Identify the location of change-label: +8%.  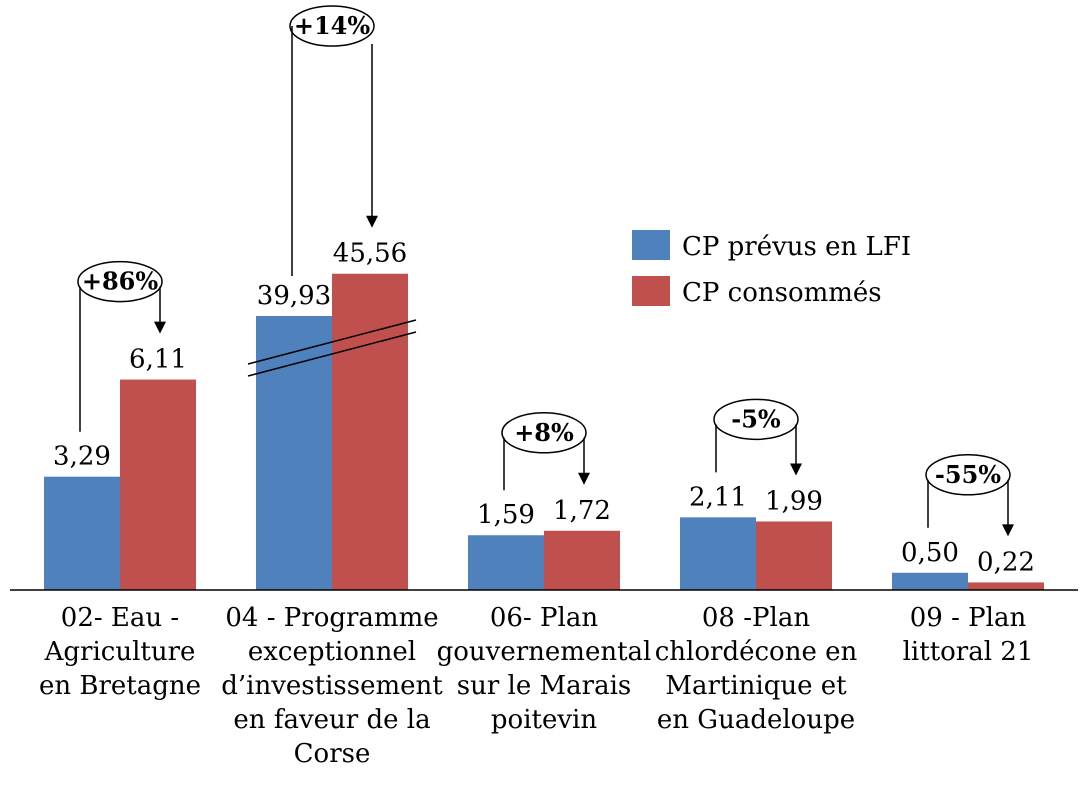
(544, 432).